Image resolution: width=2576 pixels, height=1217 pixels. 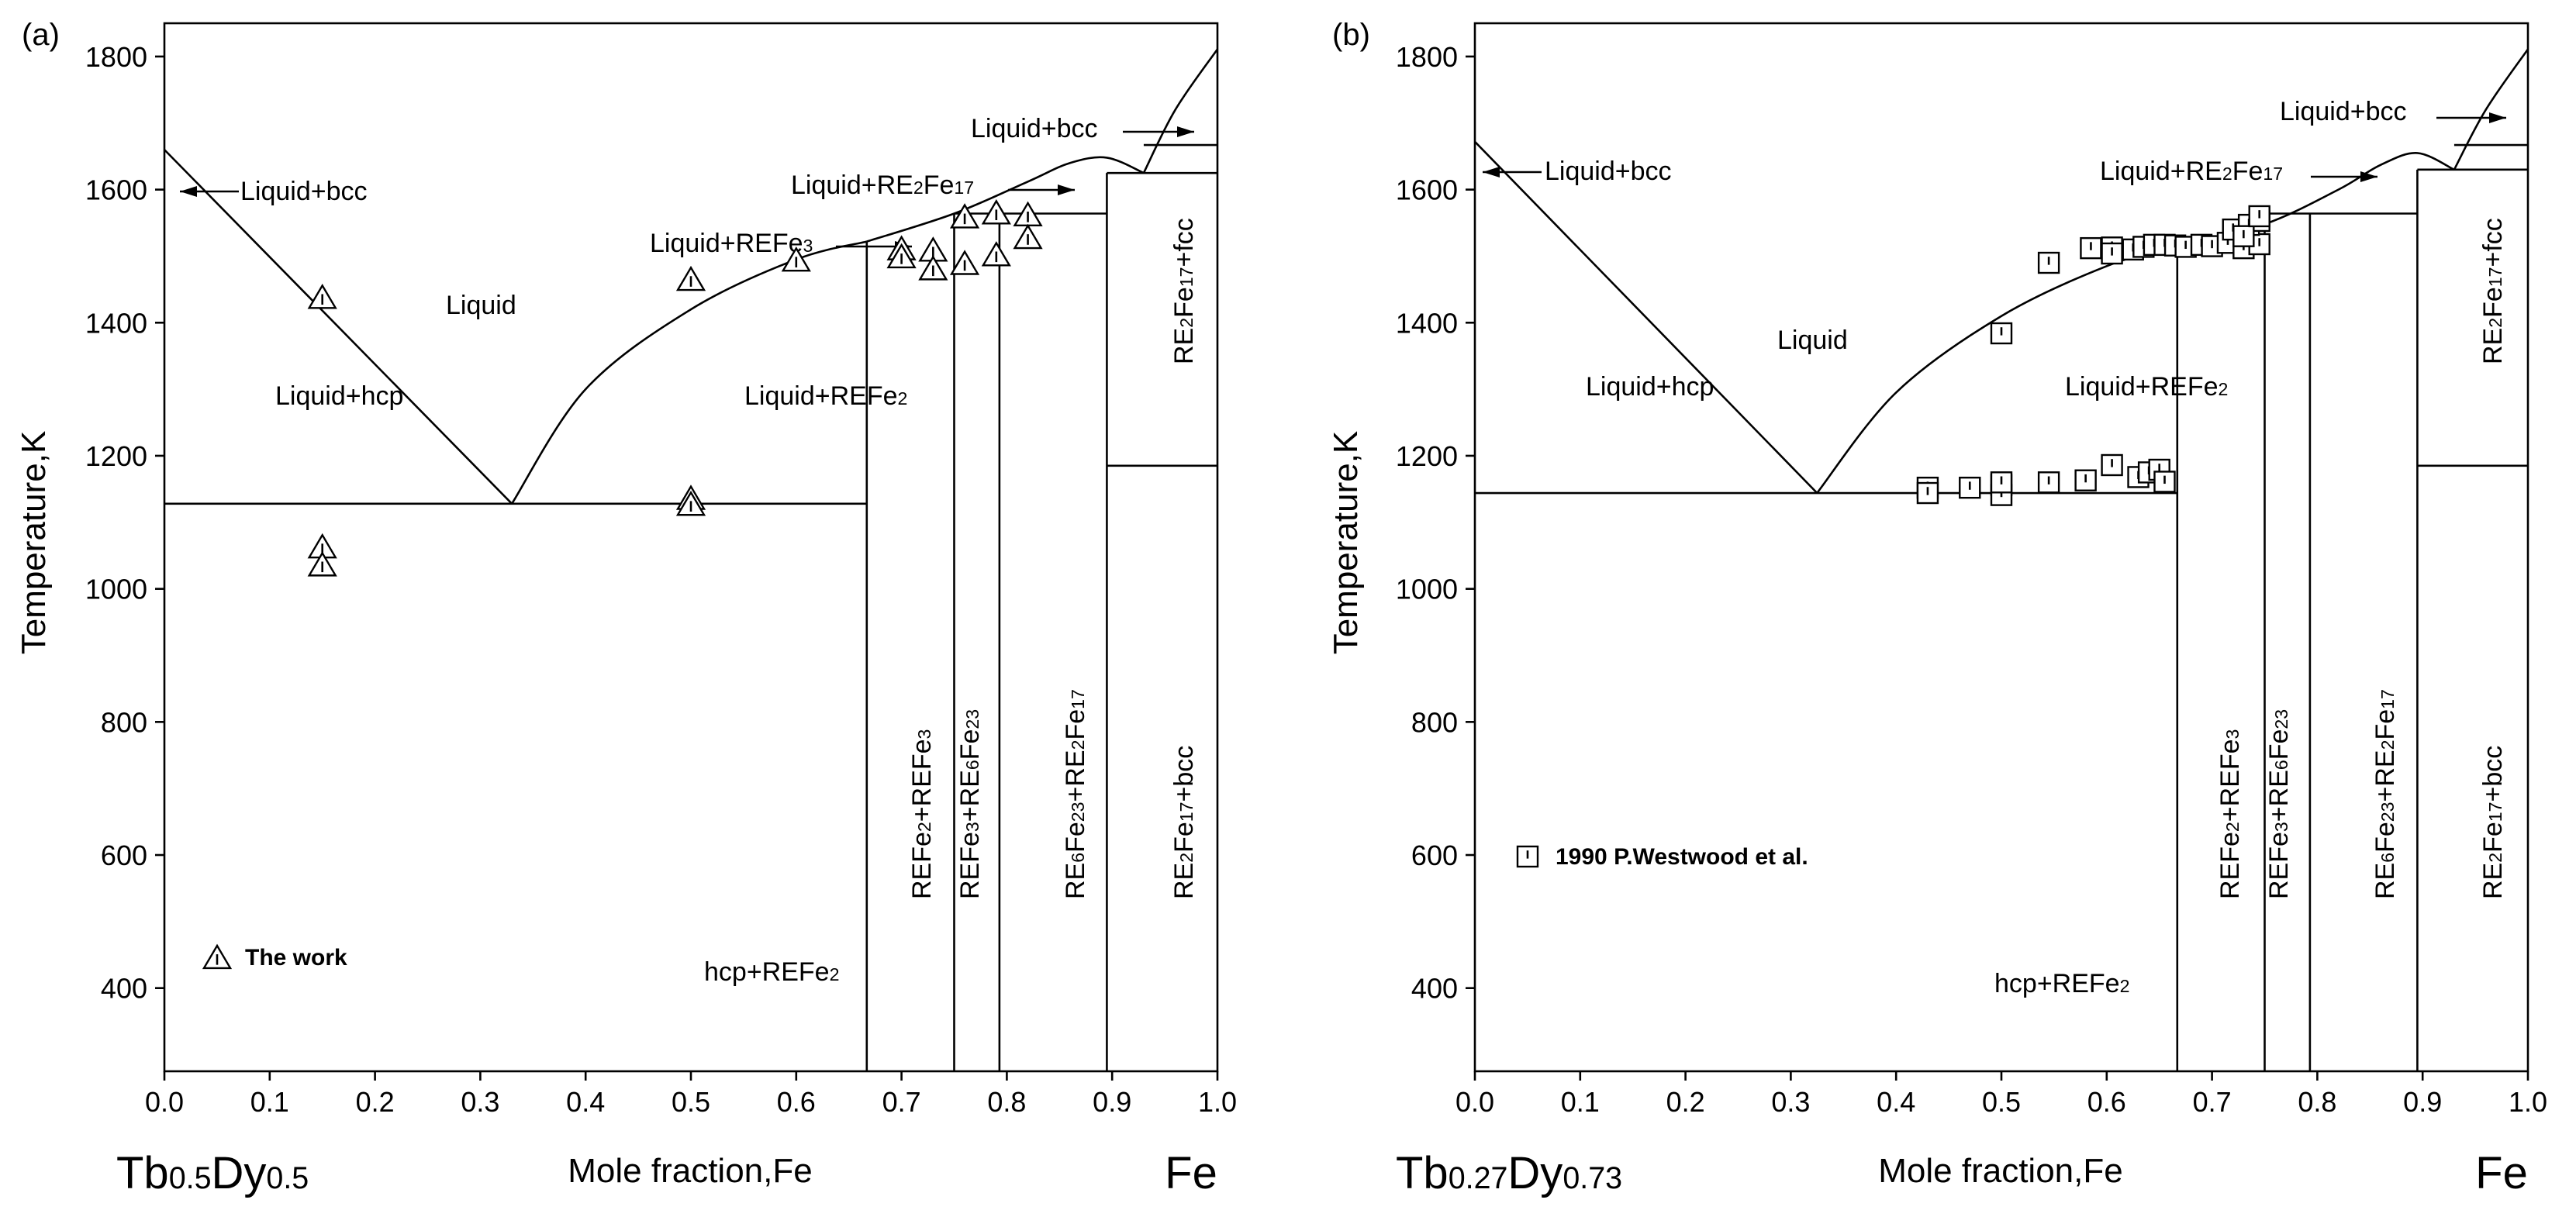 I want to click on x-tick-label: 0.0, so click(x=1474, y=1102).